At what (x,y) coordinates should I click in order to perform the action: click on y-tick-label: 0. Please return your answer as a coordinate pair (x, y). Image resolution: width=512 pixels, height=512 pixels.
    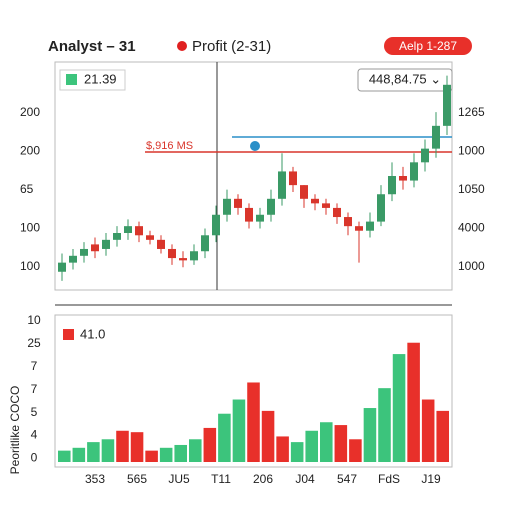
    Looking at the image, I should click on (34, 458).